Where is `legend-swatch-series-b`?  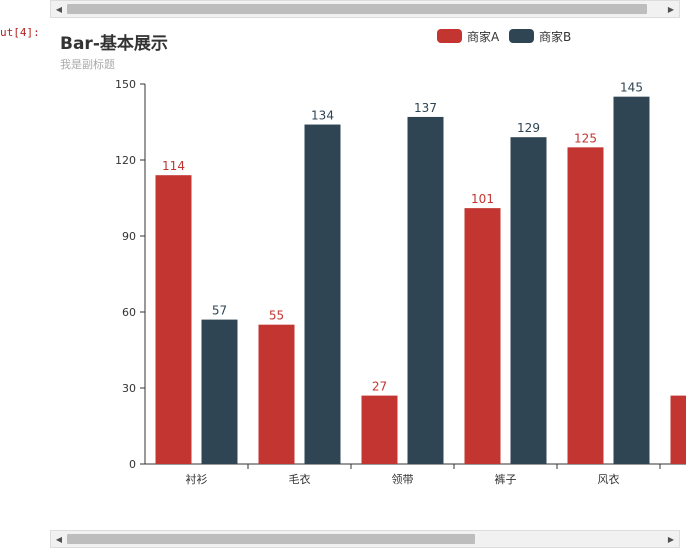 legend-swatch-series-b is located at coordinates (521, 36).